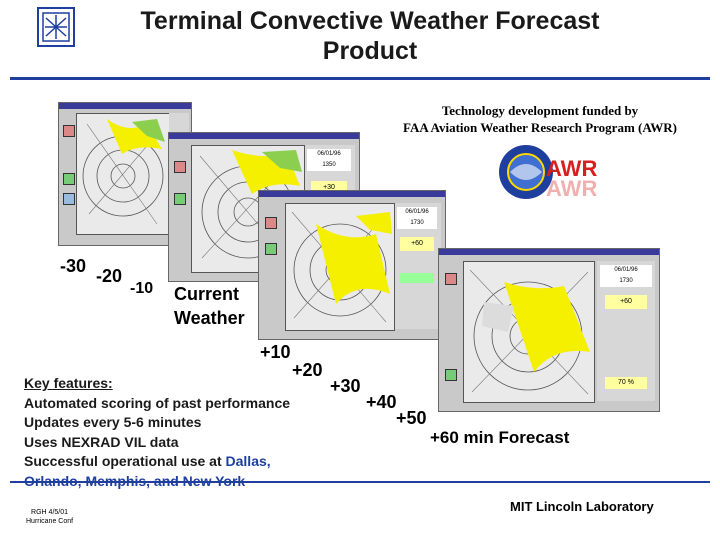 This screenshot has height=540, width=720. Describe the element at coordinates (157, 402) in the screenshot. I see `feature-item: Automated scoring of past performance` at that location.